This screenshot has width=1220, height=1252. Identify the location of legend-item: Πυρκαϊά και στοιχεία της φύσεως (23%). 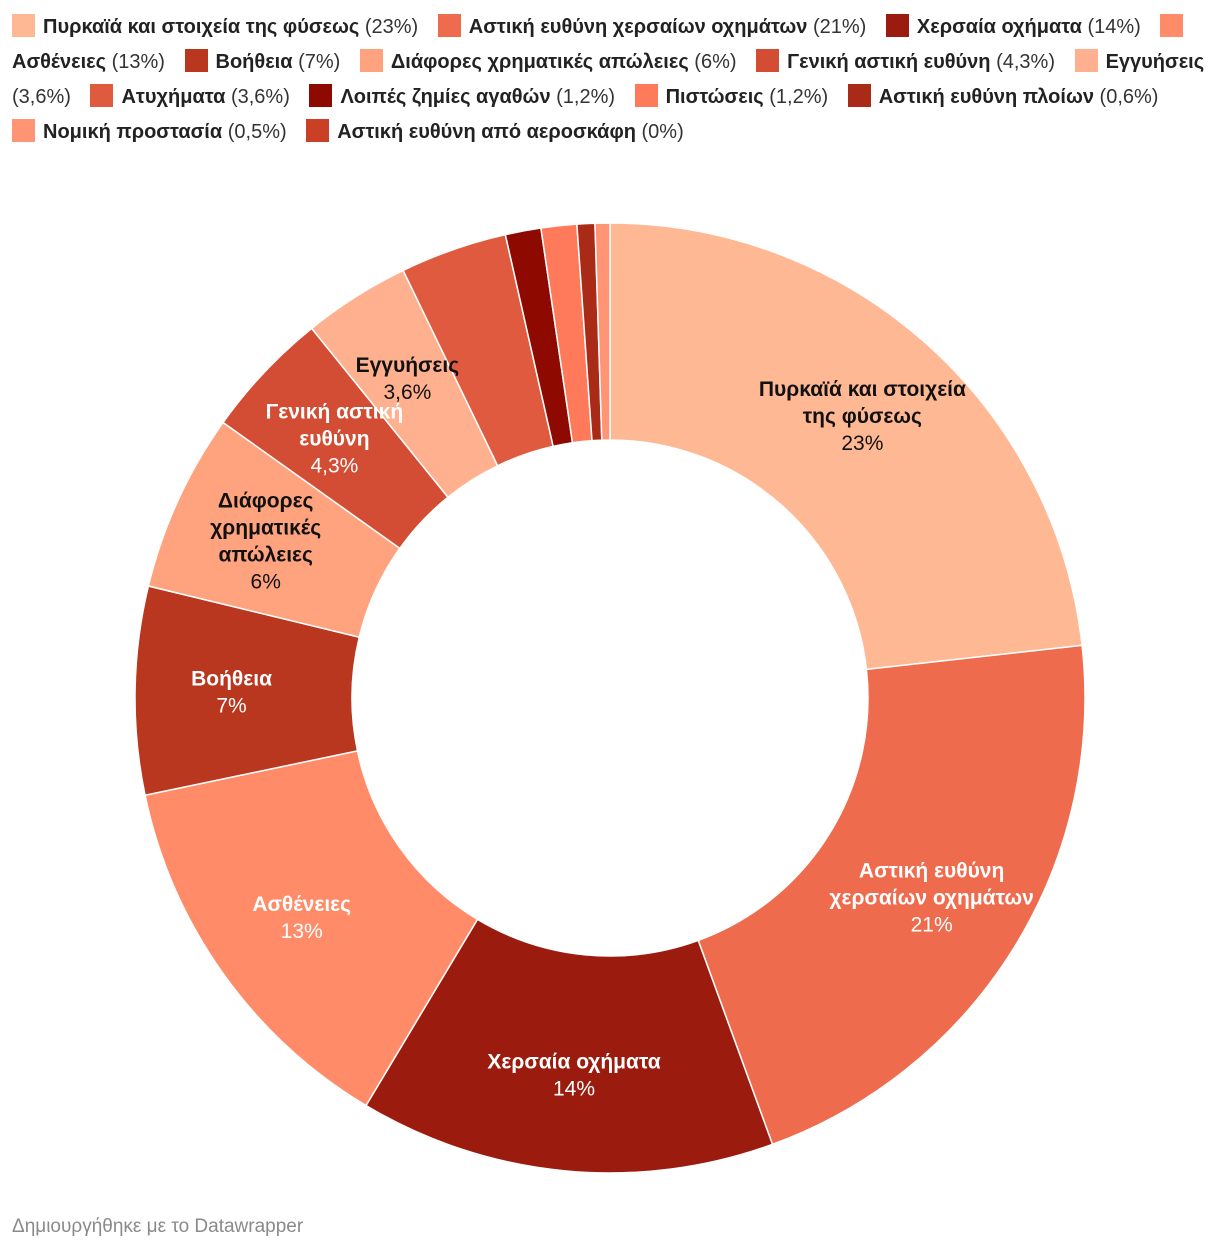
(215, 26).